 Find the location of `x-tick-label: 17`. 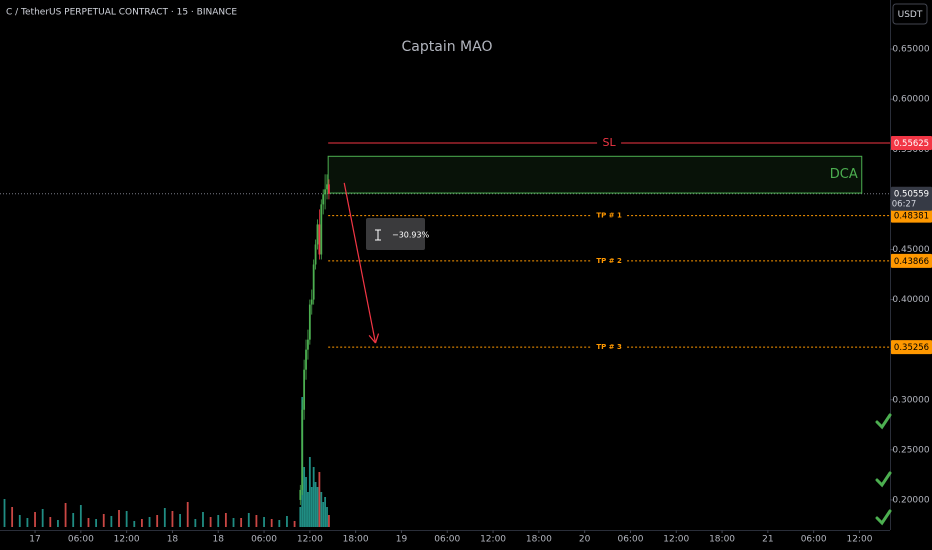

x-tick-label: 17 is located at coordinates (34, 540).